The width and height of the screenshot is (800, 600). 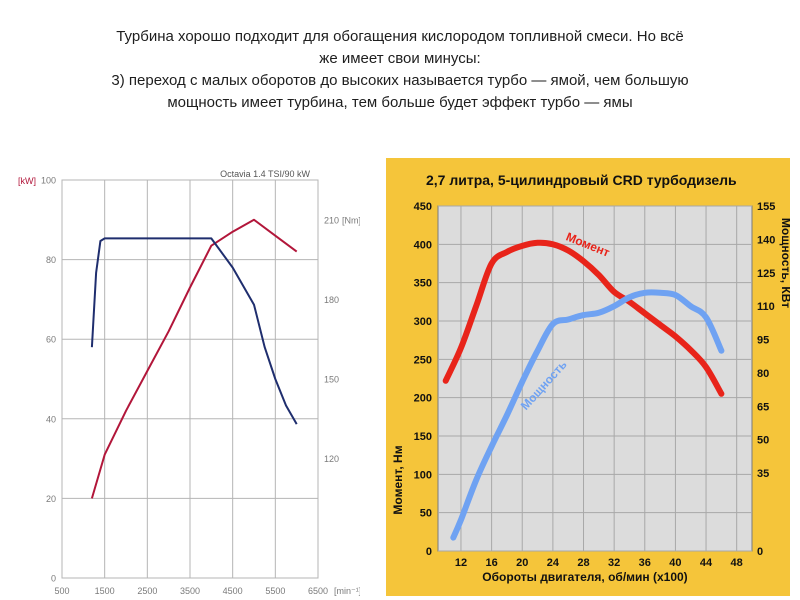 I want to click on y2-tick-label: 65, so click(x=763, y=407).